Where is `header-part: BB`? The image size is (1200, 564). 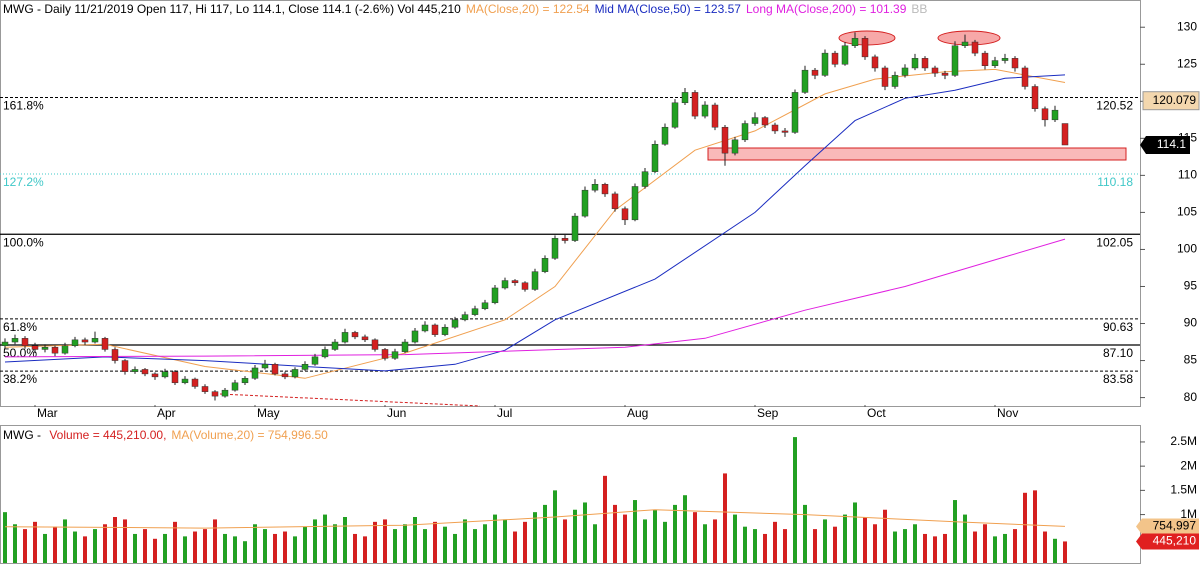 header-part: BB is located at coordinates (919, 9).